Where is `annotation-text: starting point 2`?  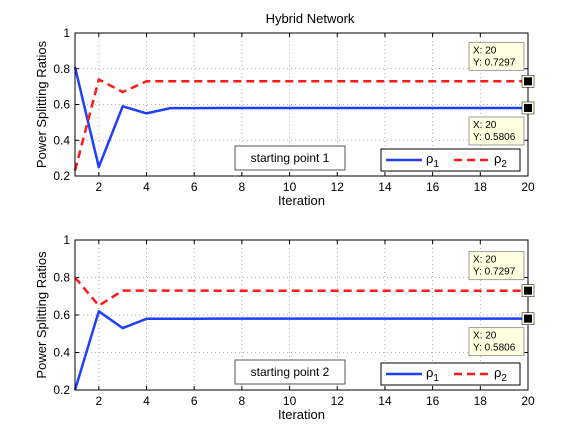 annotation-text: starting point 2 is located at coordinates (290, 372).